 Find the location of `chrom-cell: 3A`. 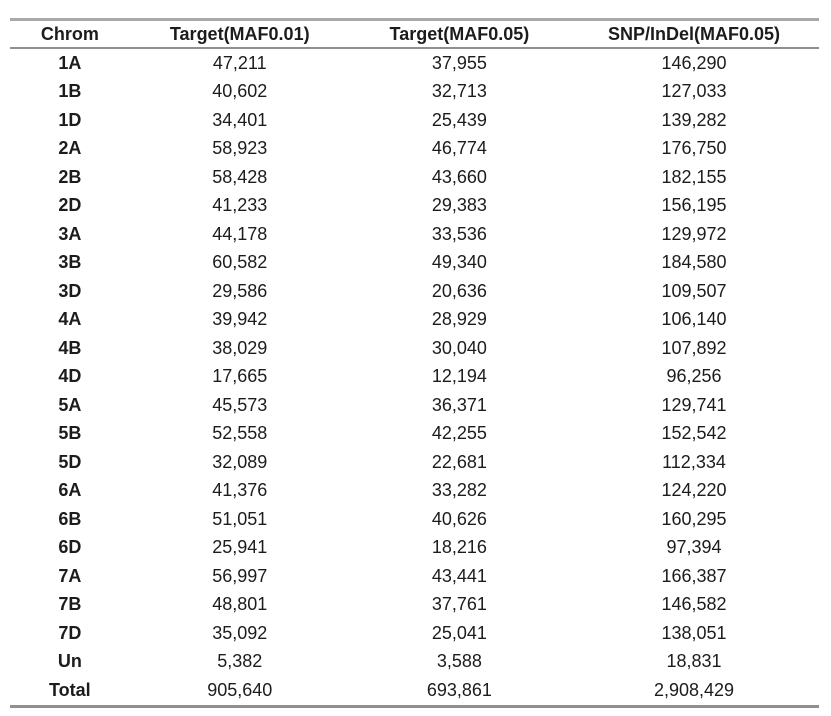

chrom-cell: 3A is located at coordinates (70, 233).